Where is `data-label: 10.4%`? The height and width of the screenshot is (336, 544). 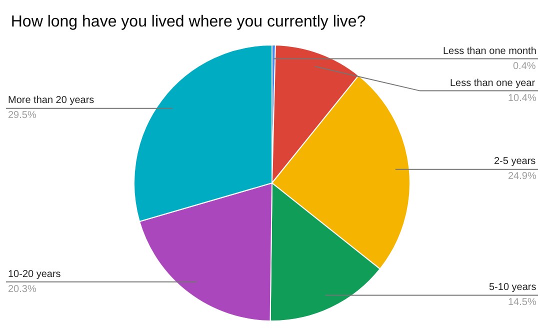
data-label: 10.4% is located at coordinates (522, 98).